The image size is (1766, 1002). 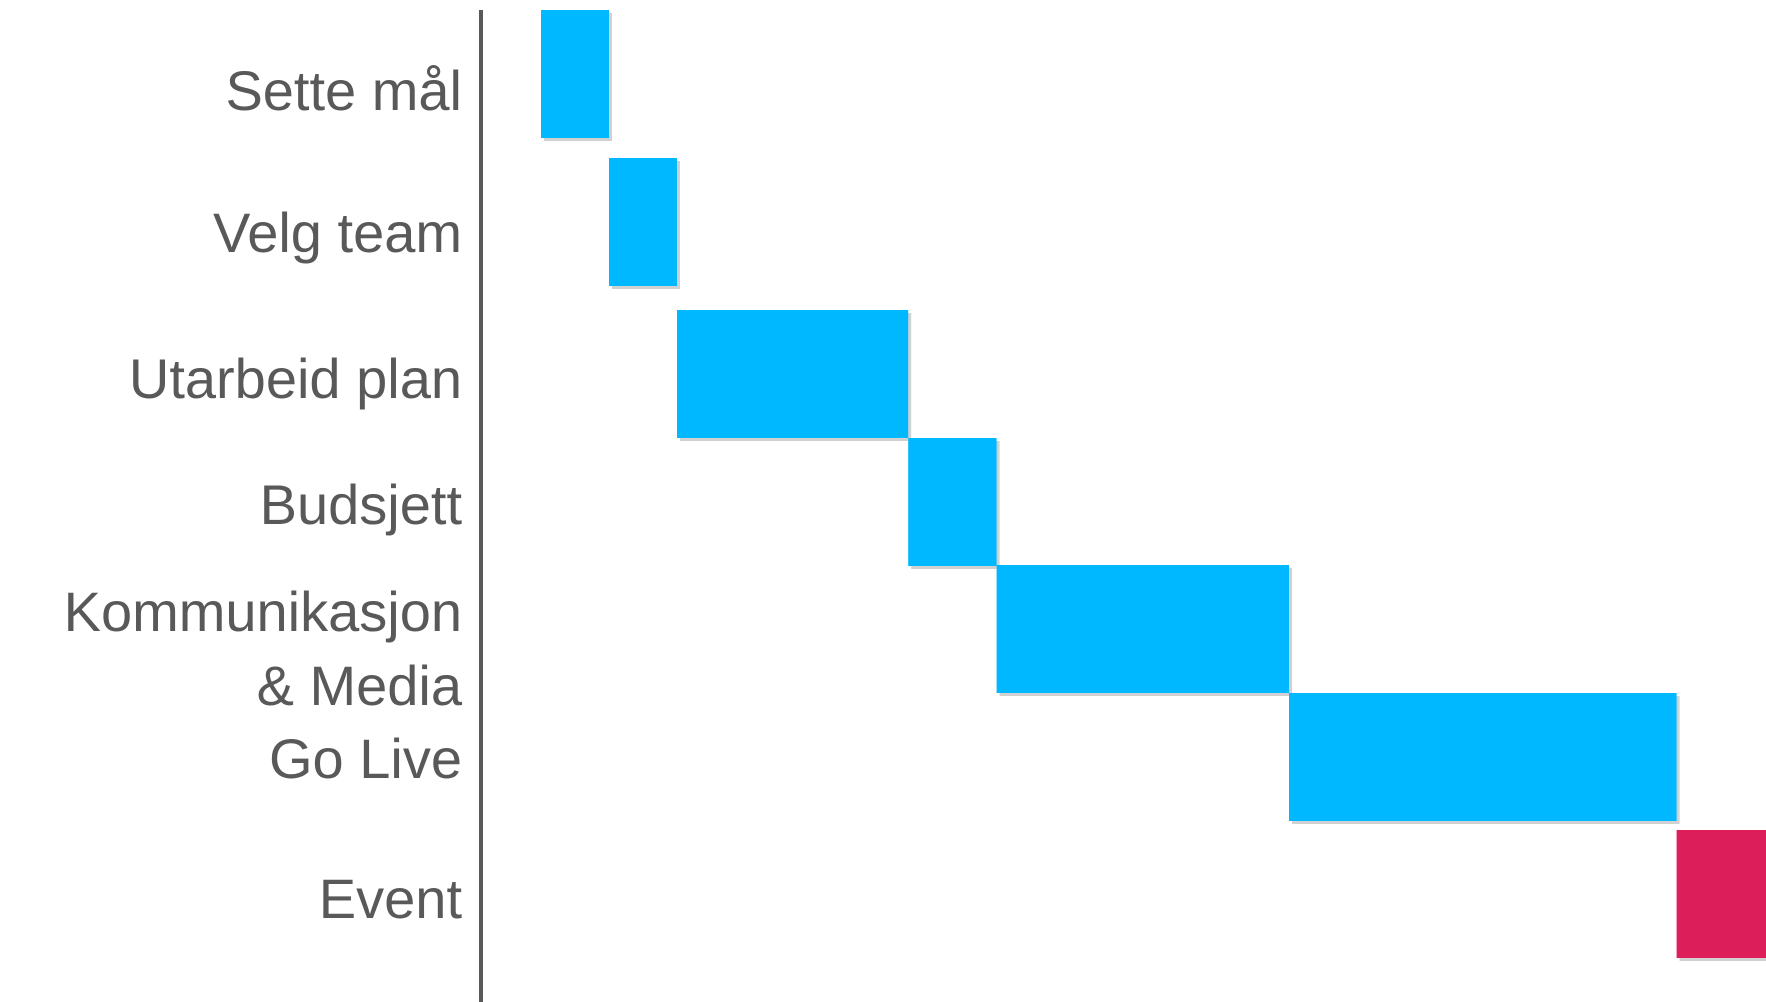 I want to click on task-label: Velg team, so click(x=337, y=232).